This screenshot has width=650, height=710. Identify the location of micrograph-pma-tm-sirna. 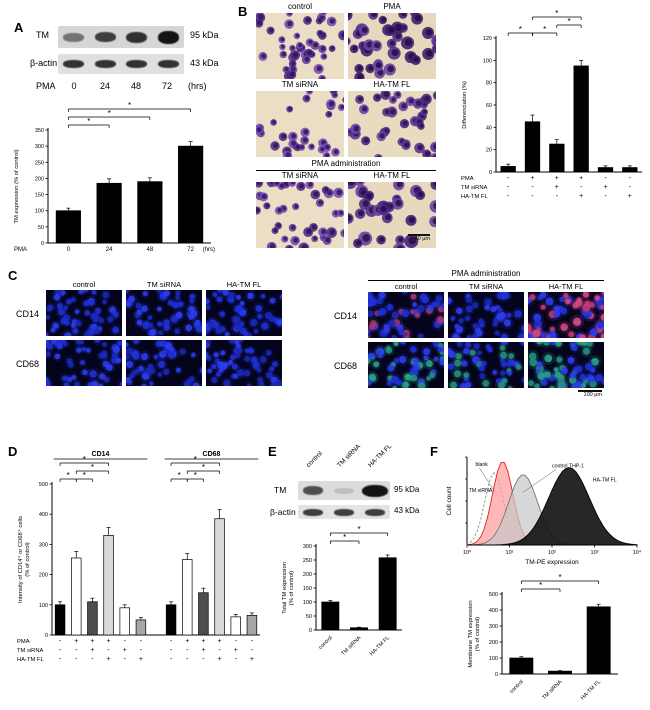
(300, 215).